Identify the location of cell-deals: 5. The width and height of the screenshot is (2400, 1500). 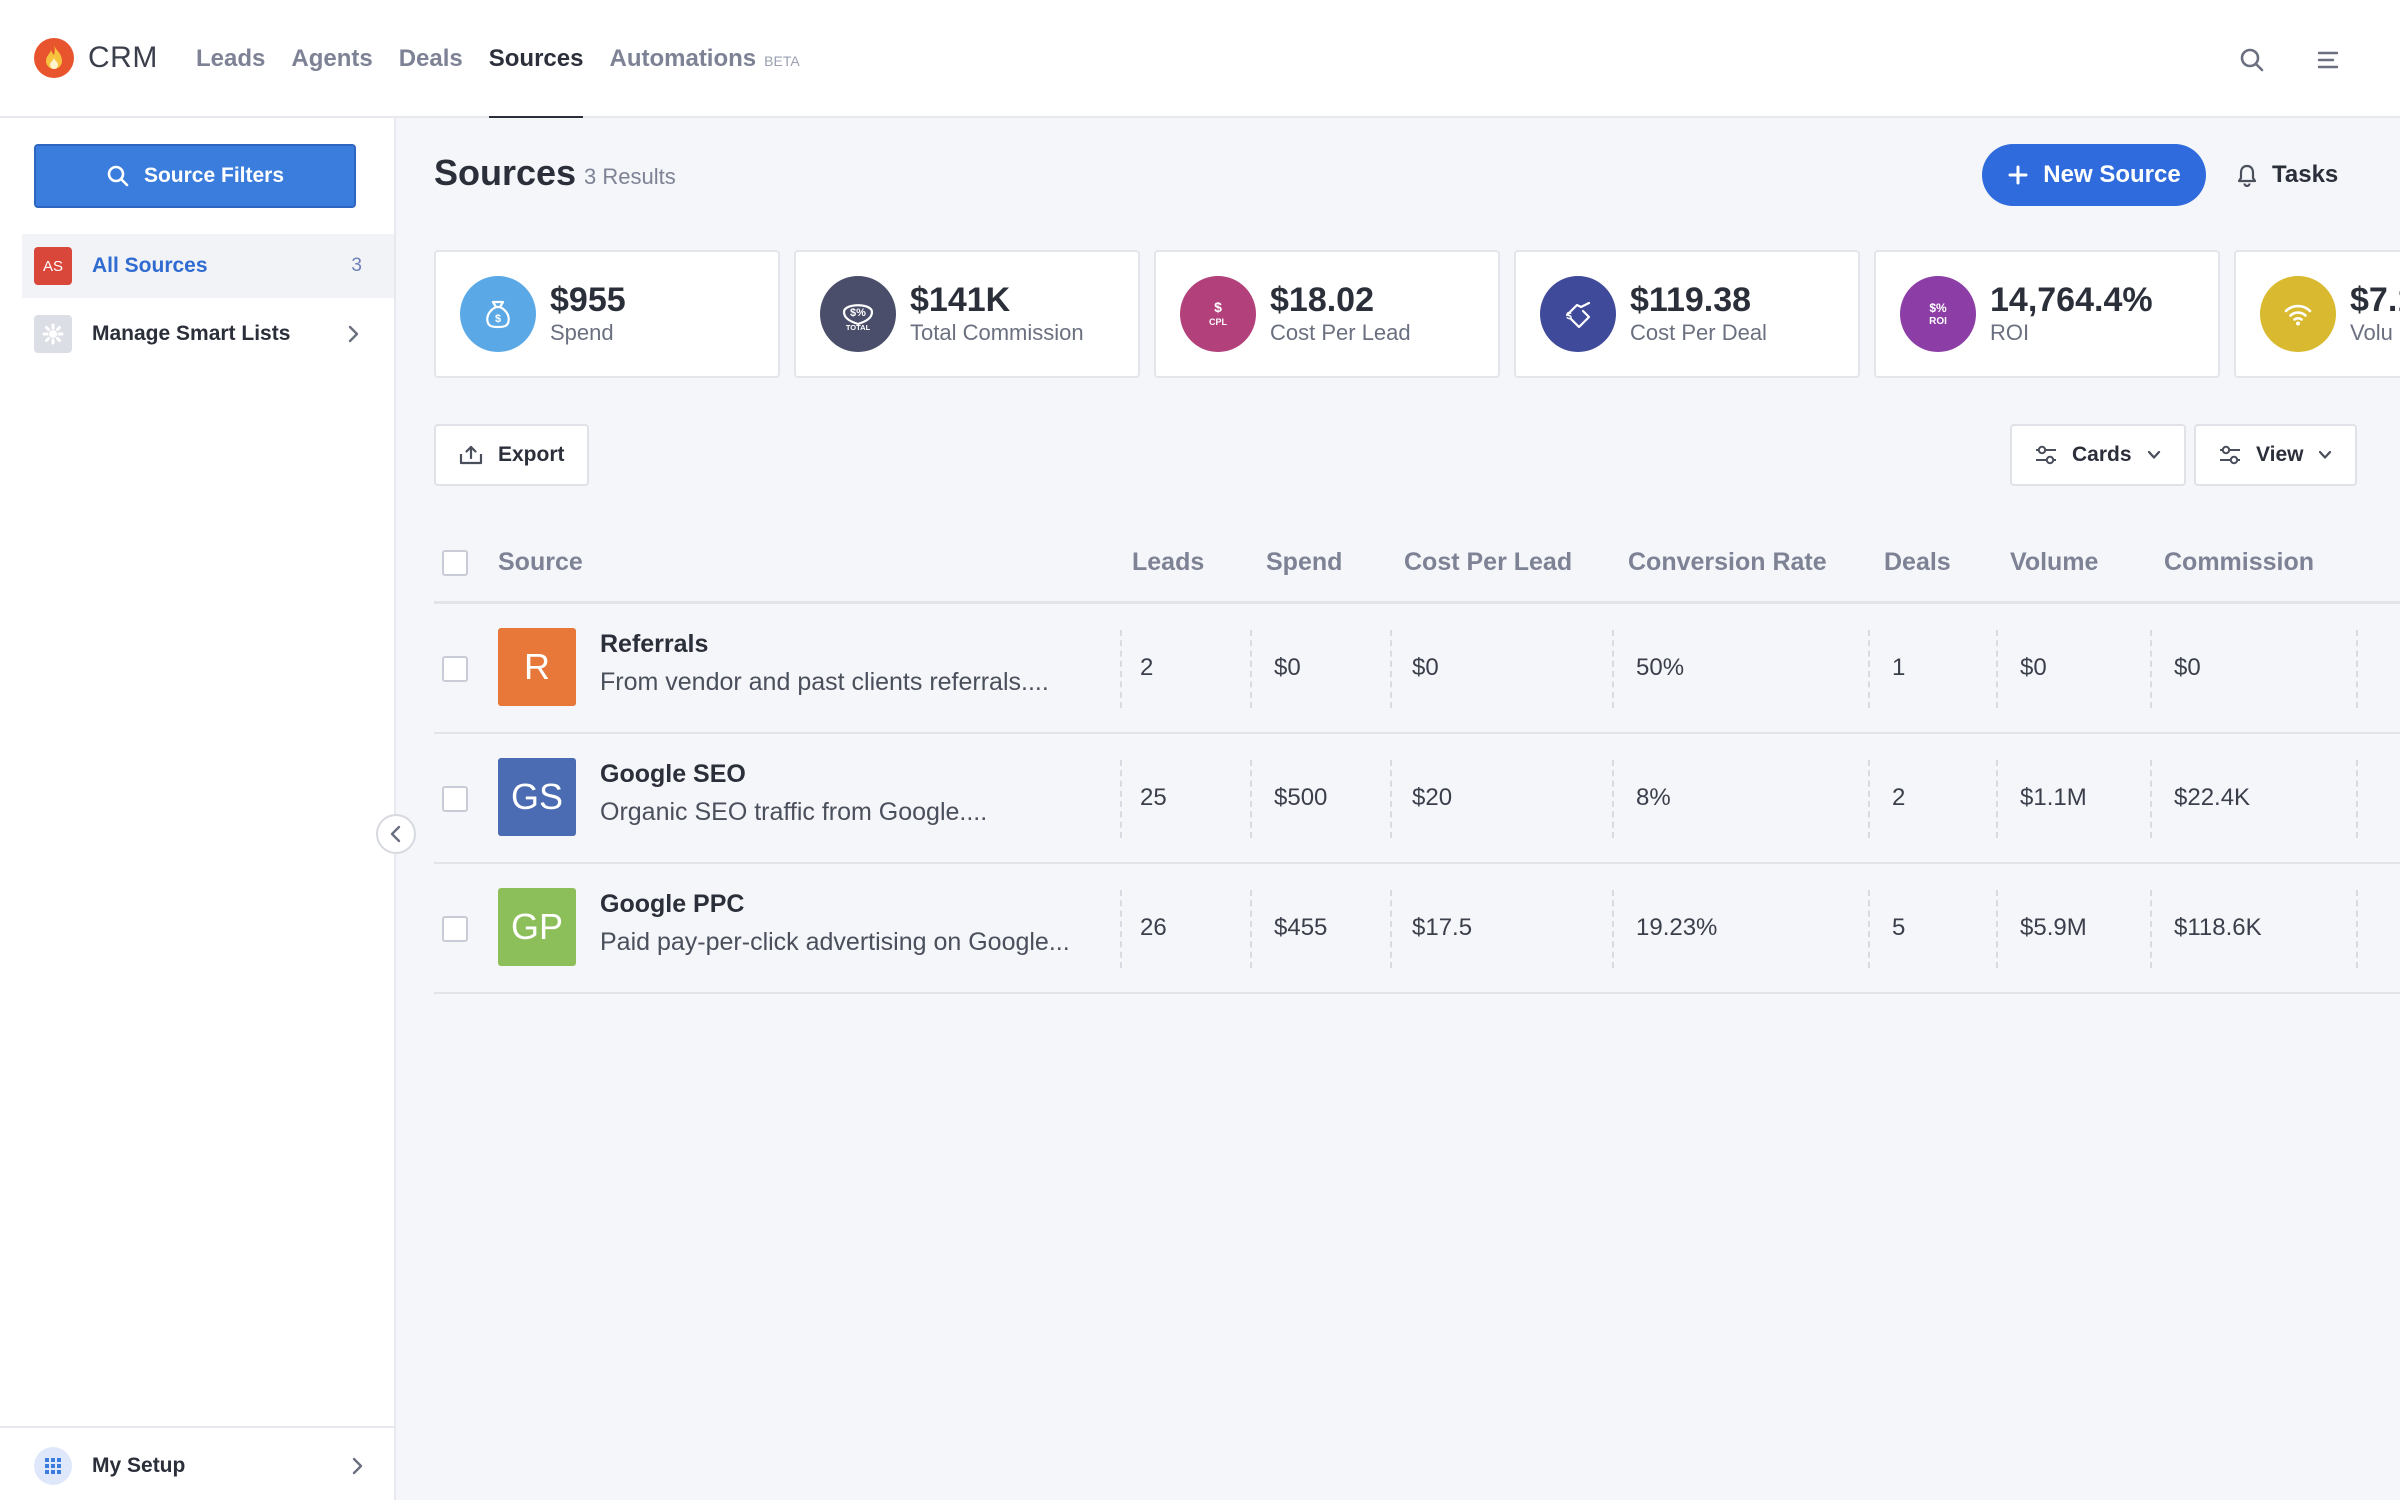
(1899, 927).